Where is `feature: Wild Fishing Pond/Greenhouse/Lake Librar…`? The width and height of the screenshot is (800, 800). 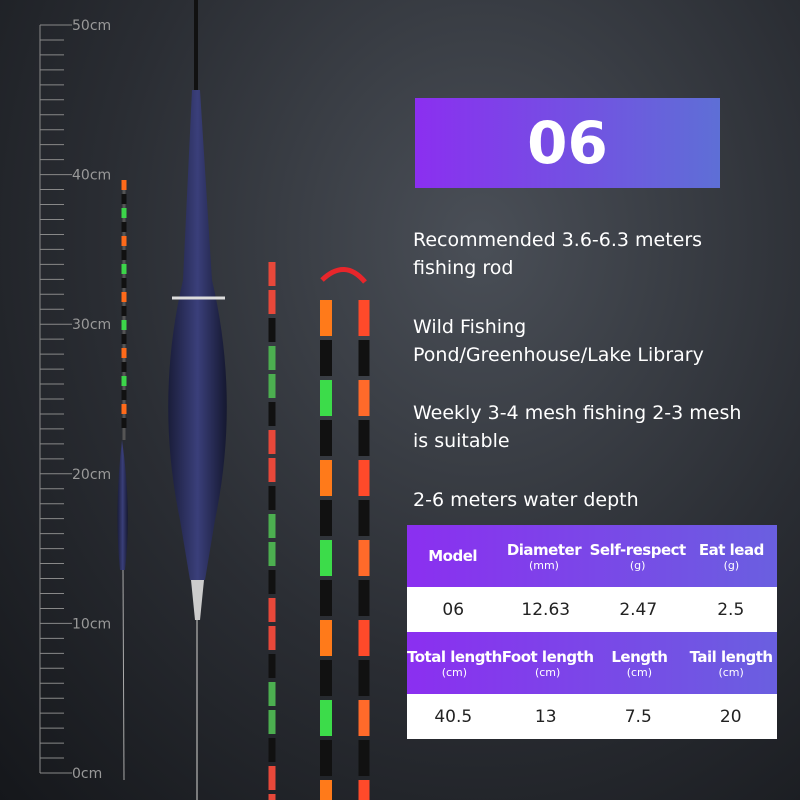
feature: Wild Fishing Pond/Greenhouse/Lake Librar… is located at coordinates (558, 341).